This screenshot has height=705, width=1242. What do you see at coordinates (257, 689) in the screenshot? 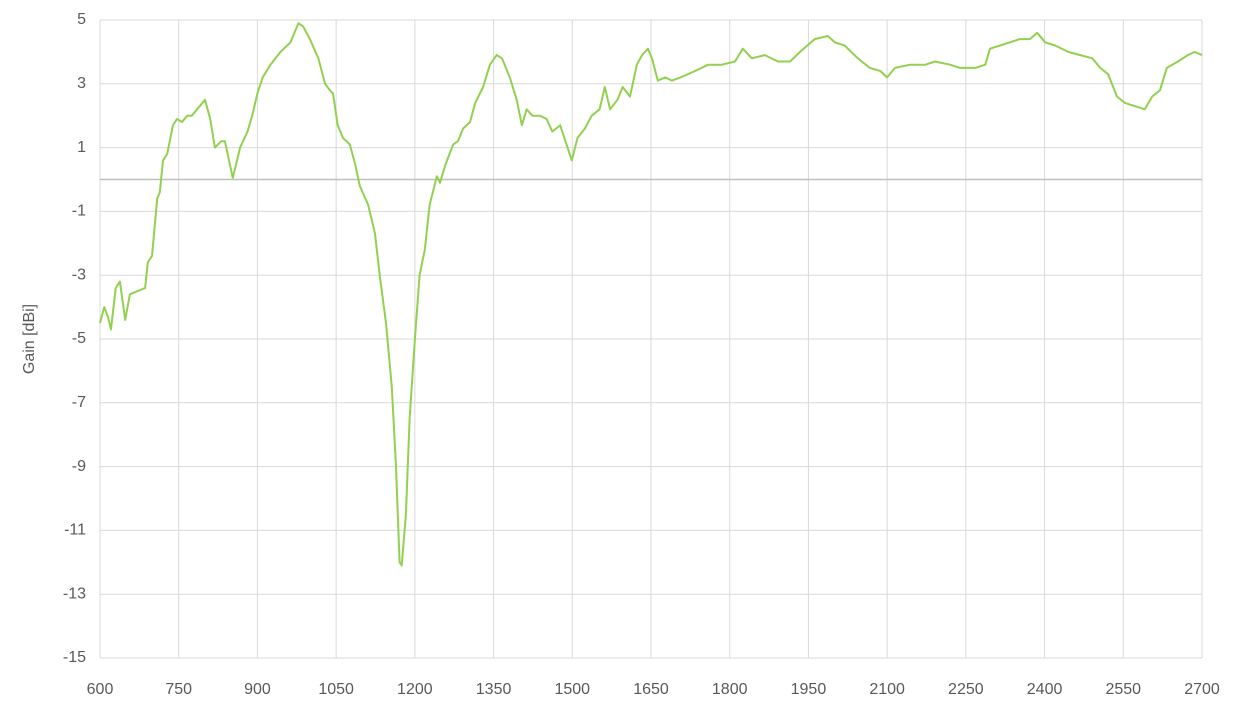
I see `x-tick-label: 900` at bounding box center [257, 689].